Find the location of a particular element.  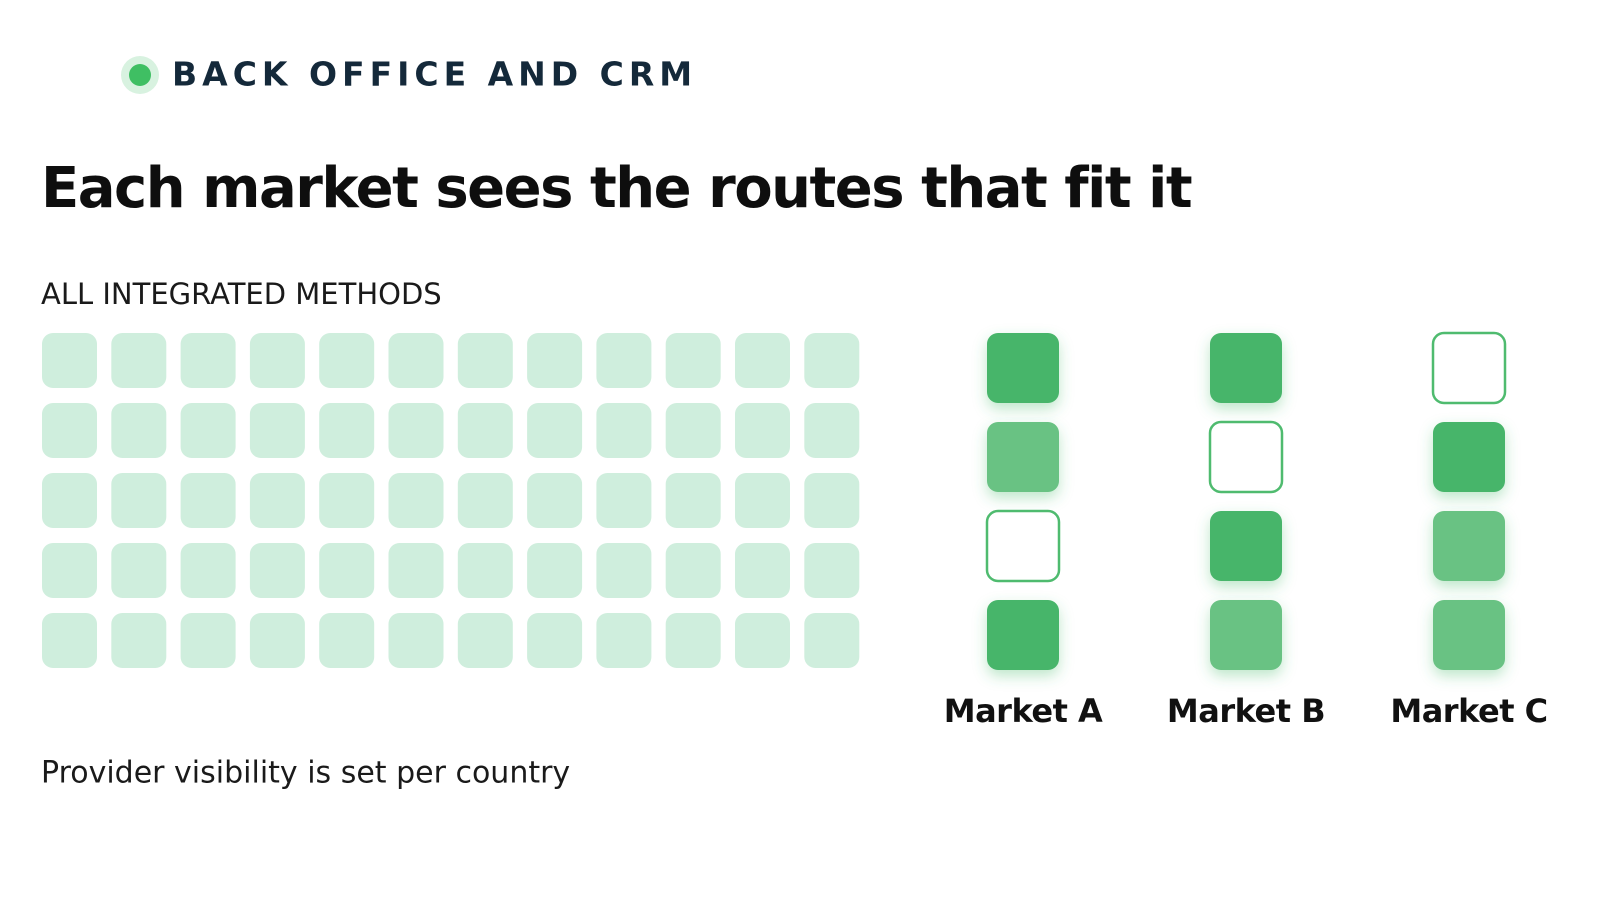

eyebrow: BACK OFFICE AND CRM is located at coordinates (434, 74).